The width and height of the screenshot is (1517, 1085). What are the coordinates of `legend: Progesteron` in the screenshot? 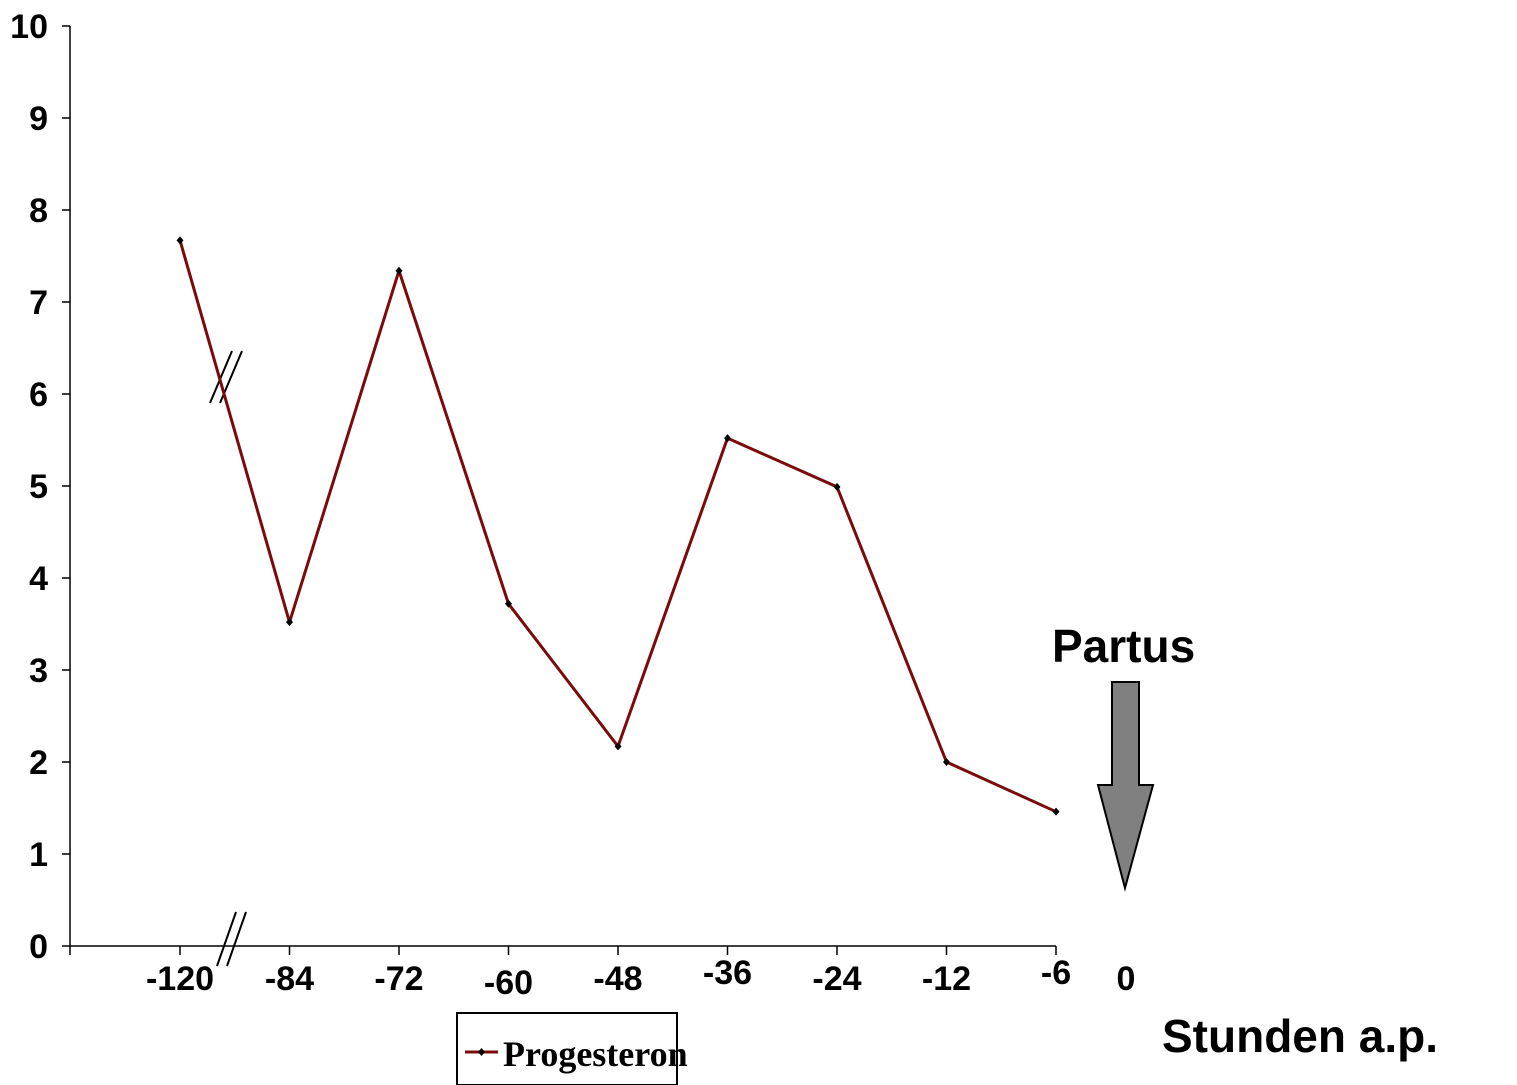 It's located at (572, 1048).